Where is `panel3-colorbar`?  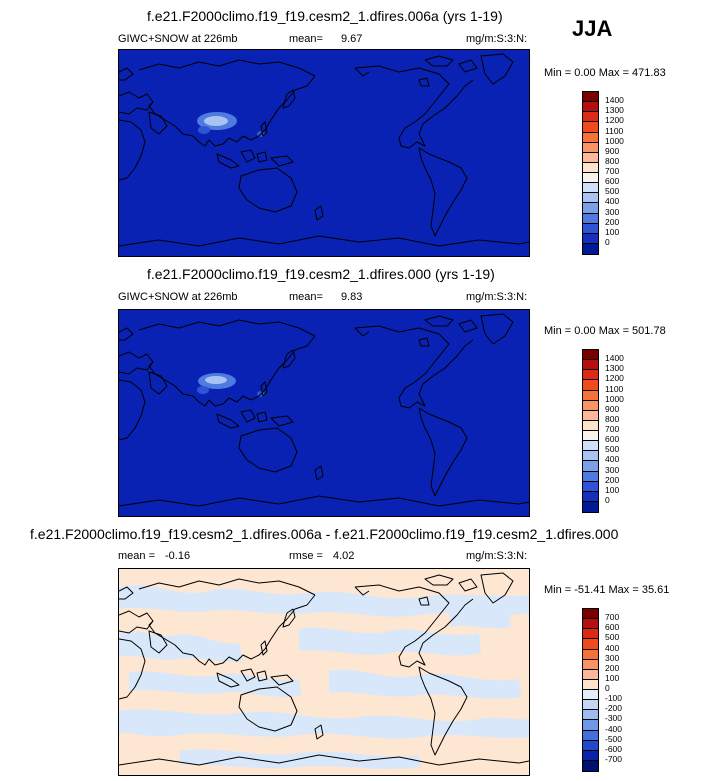
panel3-colorbar is located at coordinates (590, 690).